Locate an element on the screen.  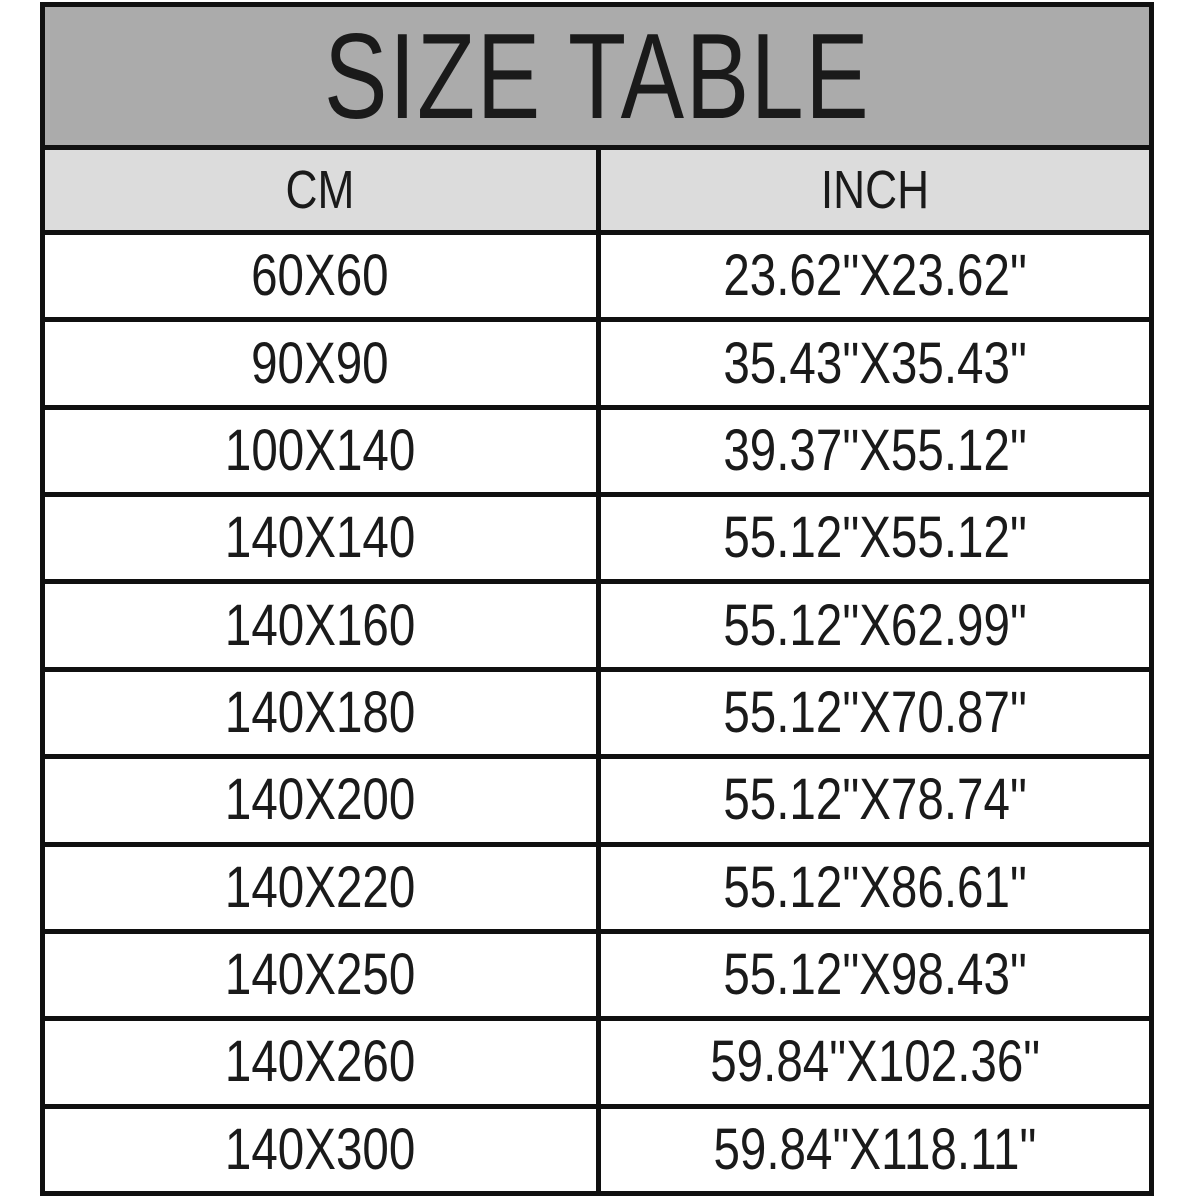
size-cell-cm-value: 90X90 is located at coordinates (320, 363).